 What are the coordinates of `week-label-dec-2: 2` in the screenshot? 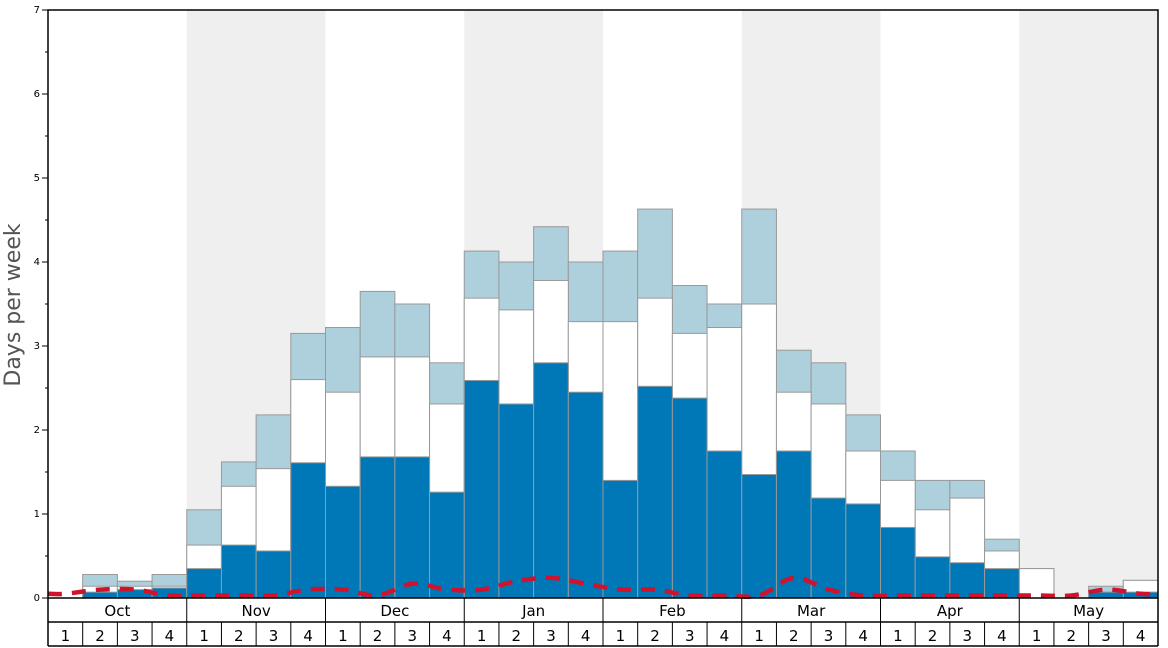 It's located at (378, 636).